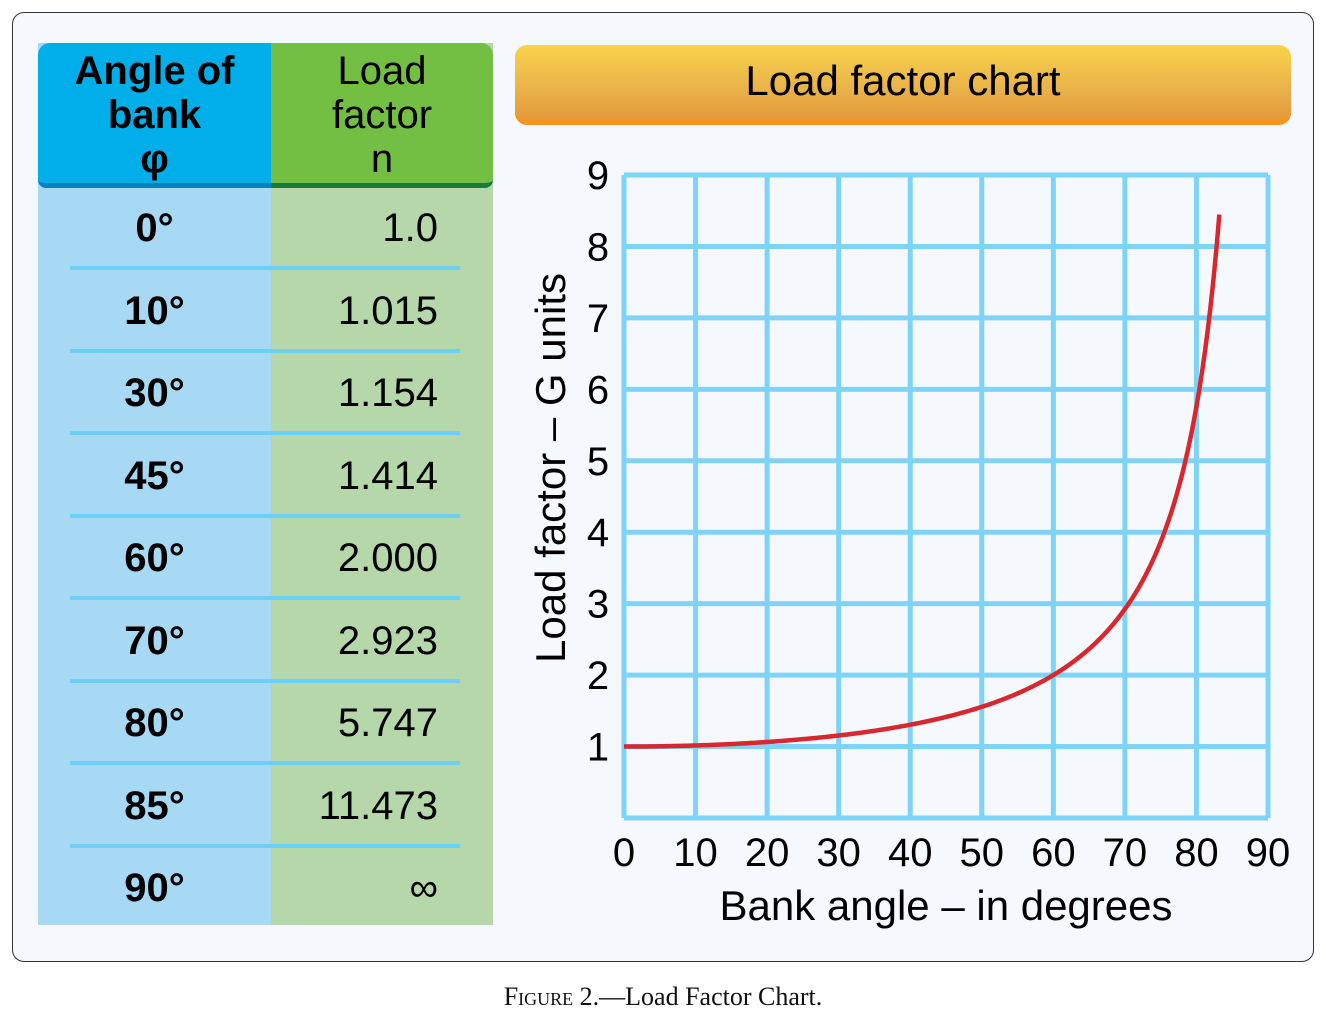  Describe the element at coordinates (598, 176) in the screenshot. I see `y-tick-label: 9` at that location.